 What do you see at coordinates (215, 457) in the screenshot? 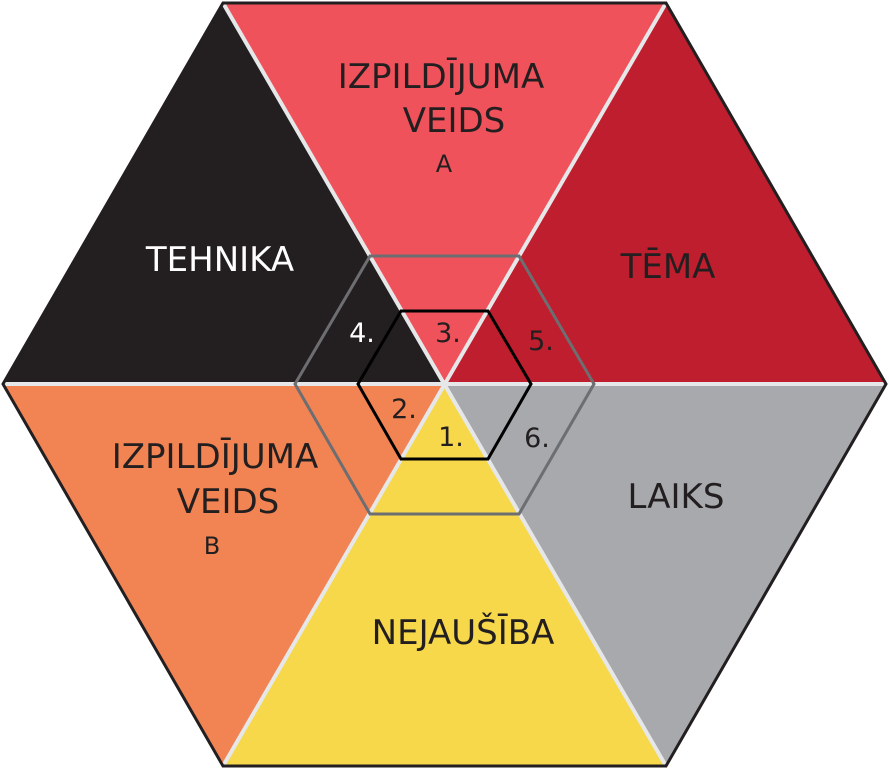
I see `label-bottom-left-line1: IZPILDĪJUMA` at bounding box center [215, 457].